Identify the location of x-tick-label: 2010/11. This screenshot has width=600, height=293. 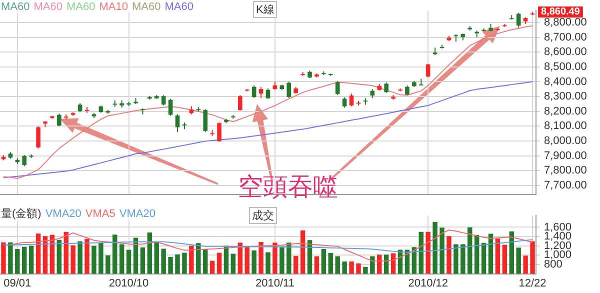
(274, 283).